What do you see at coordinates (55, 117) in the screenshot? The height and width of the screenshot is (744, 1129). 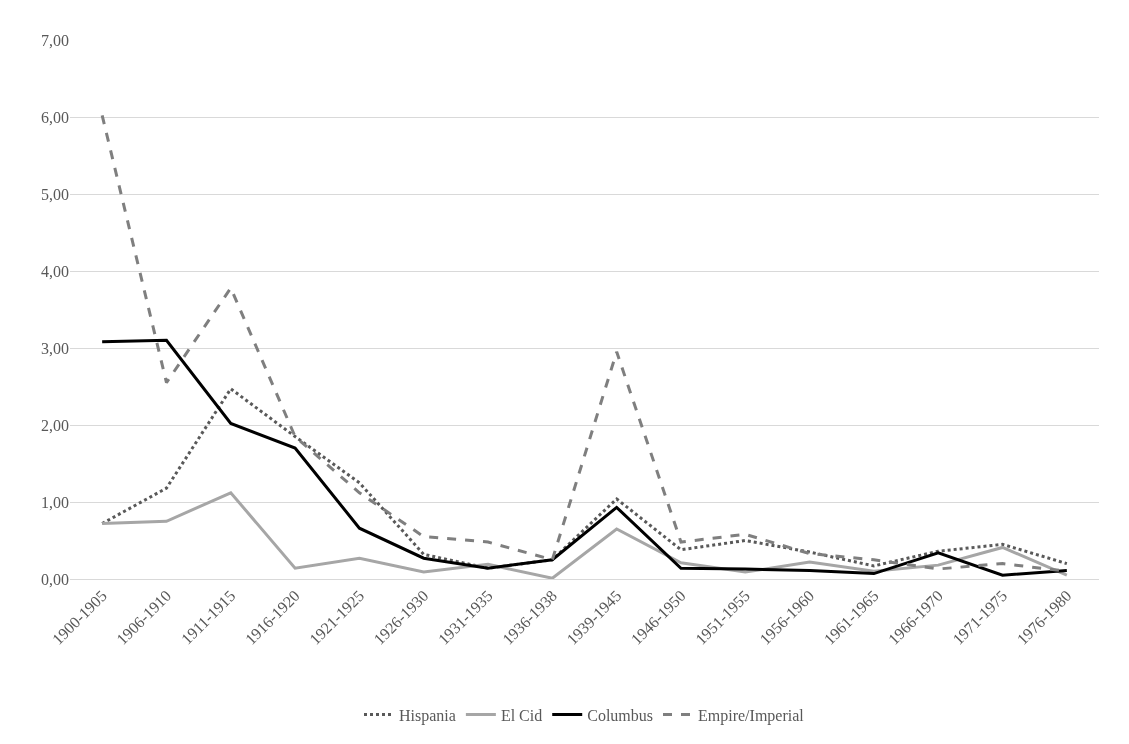 I see `y-tick-label: 6,00` at bounding box center [55, 117].